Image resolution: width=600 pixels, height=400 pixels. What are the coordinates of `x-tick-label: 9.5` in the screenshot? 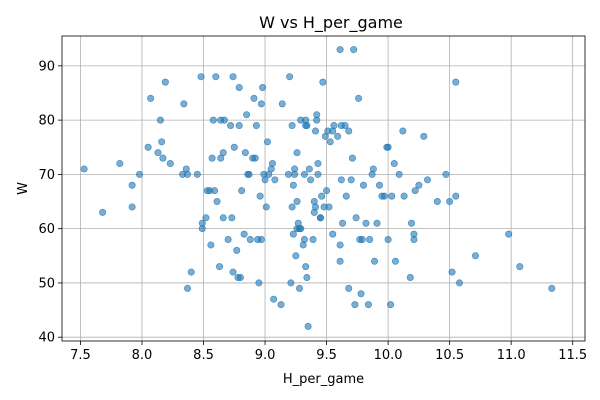 It's located at (326, 355).